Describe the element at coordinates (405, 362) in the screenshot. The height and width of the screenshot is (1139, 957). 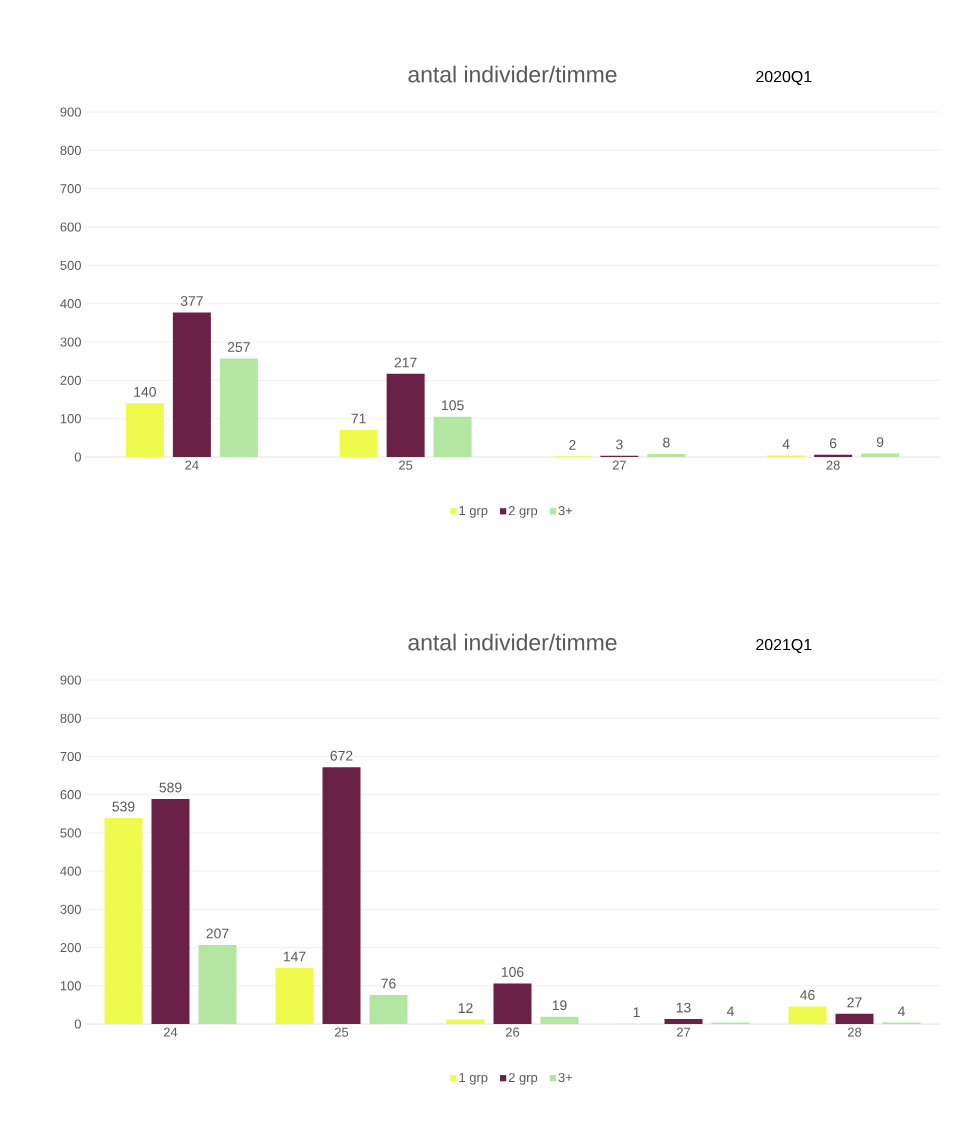
I see `data-label: 217` at that location.